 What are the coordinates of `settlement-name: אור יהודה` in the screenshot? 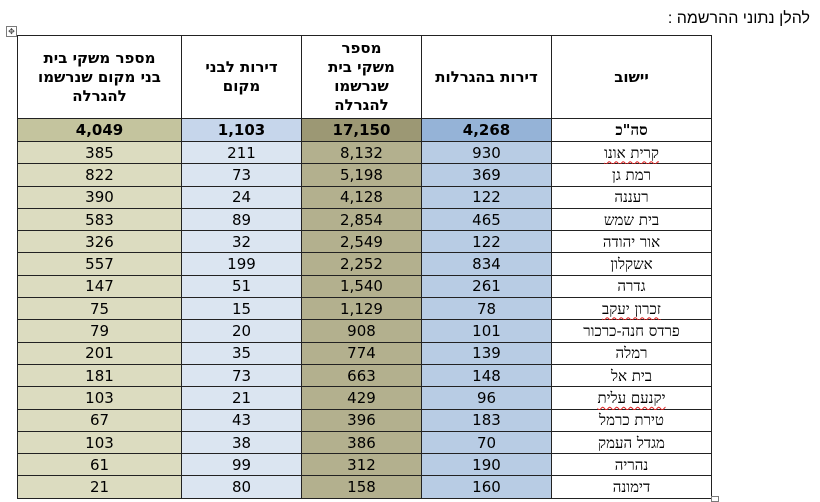 It's located at (631, 241).